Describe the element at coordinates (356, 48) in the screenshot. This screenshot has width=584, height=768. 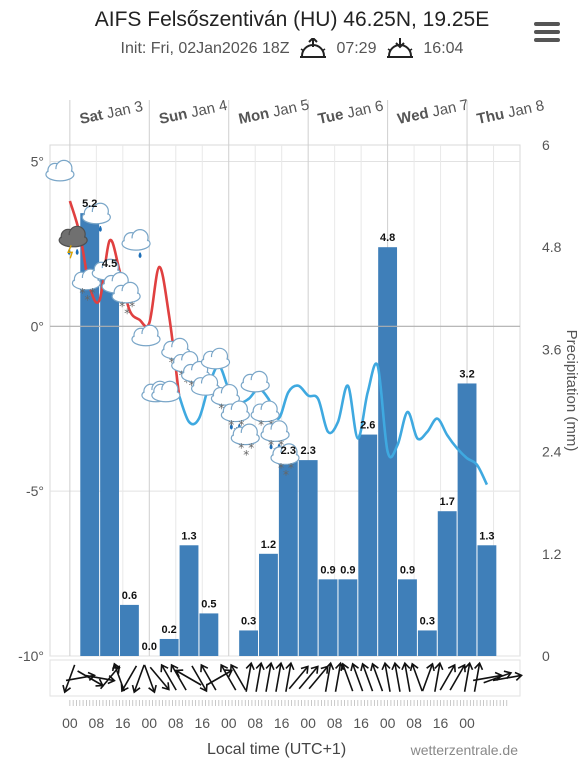
I see `sunrise-time: 07:29` at that location.